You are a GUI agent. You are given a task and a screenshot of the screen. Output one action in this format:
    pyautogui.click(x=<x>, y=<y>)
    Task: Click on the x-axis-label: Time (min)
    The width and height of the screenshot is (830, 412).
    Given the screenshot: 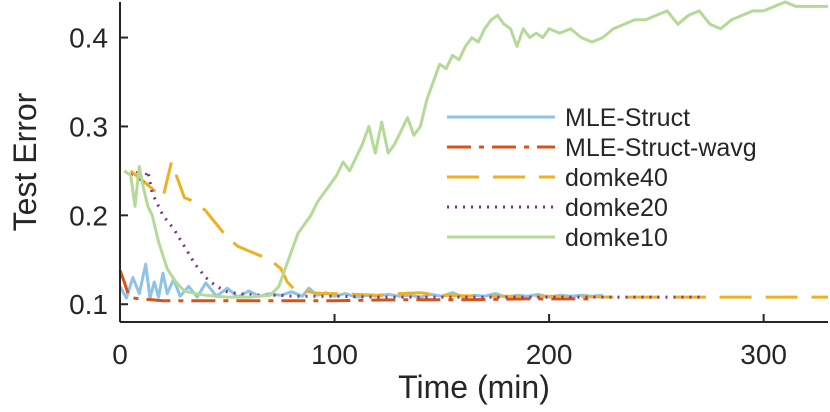 What is the action you would take?
    pyautogui.click(x=474, y=387)
    